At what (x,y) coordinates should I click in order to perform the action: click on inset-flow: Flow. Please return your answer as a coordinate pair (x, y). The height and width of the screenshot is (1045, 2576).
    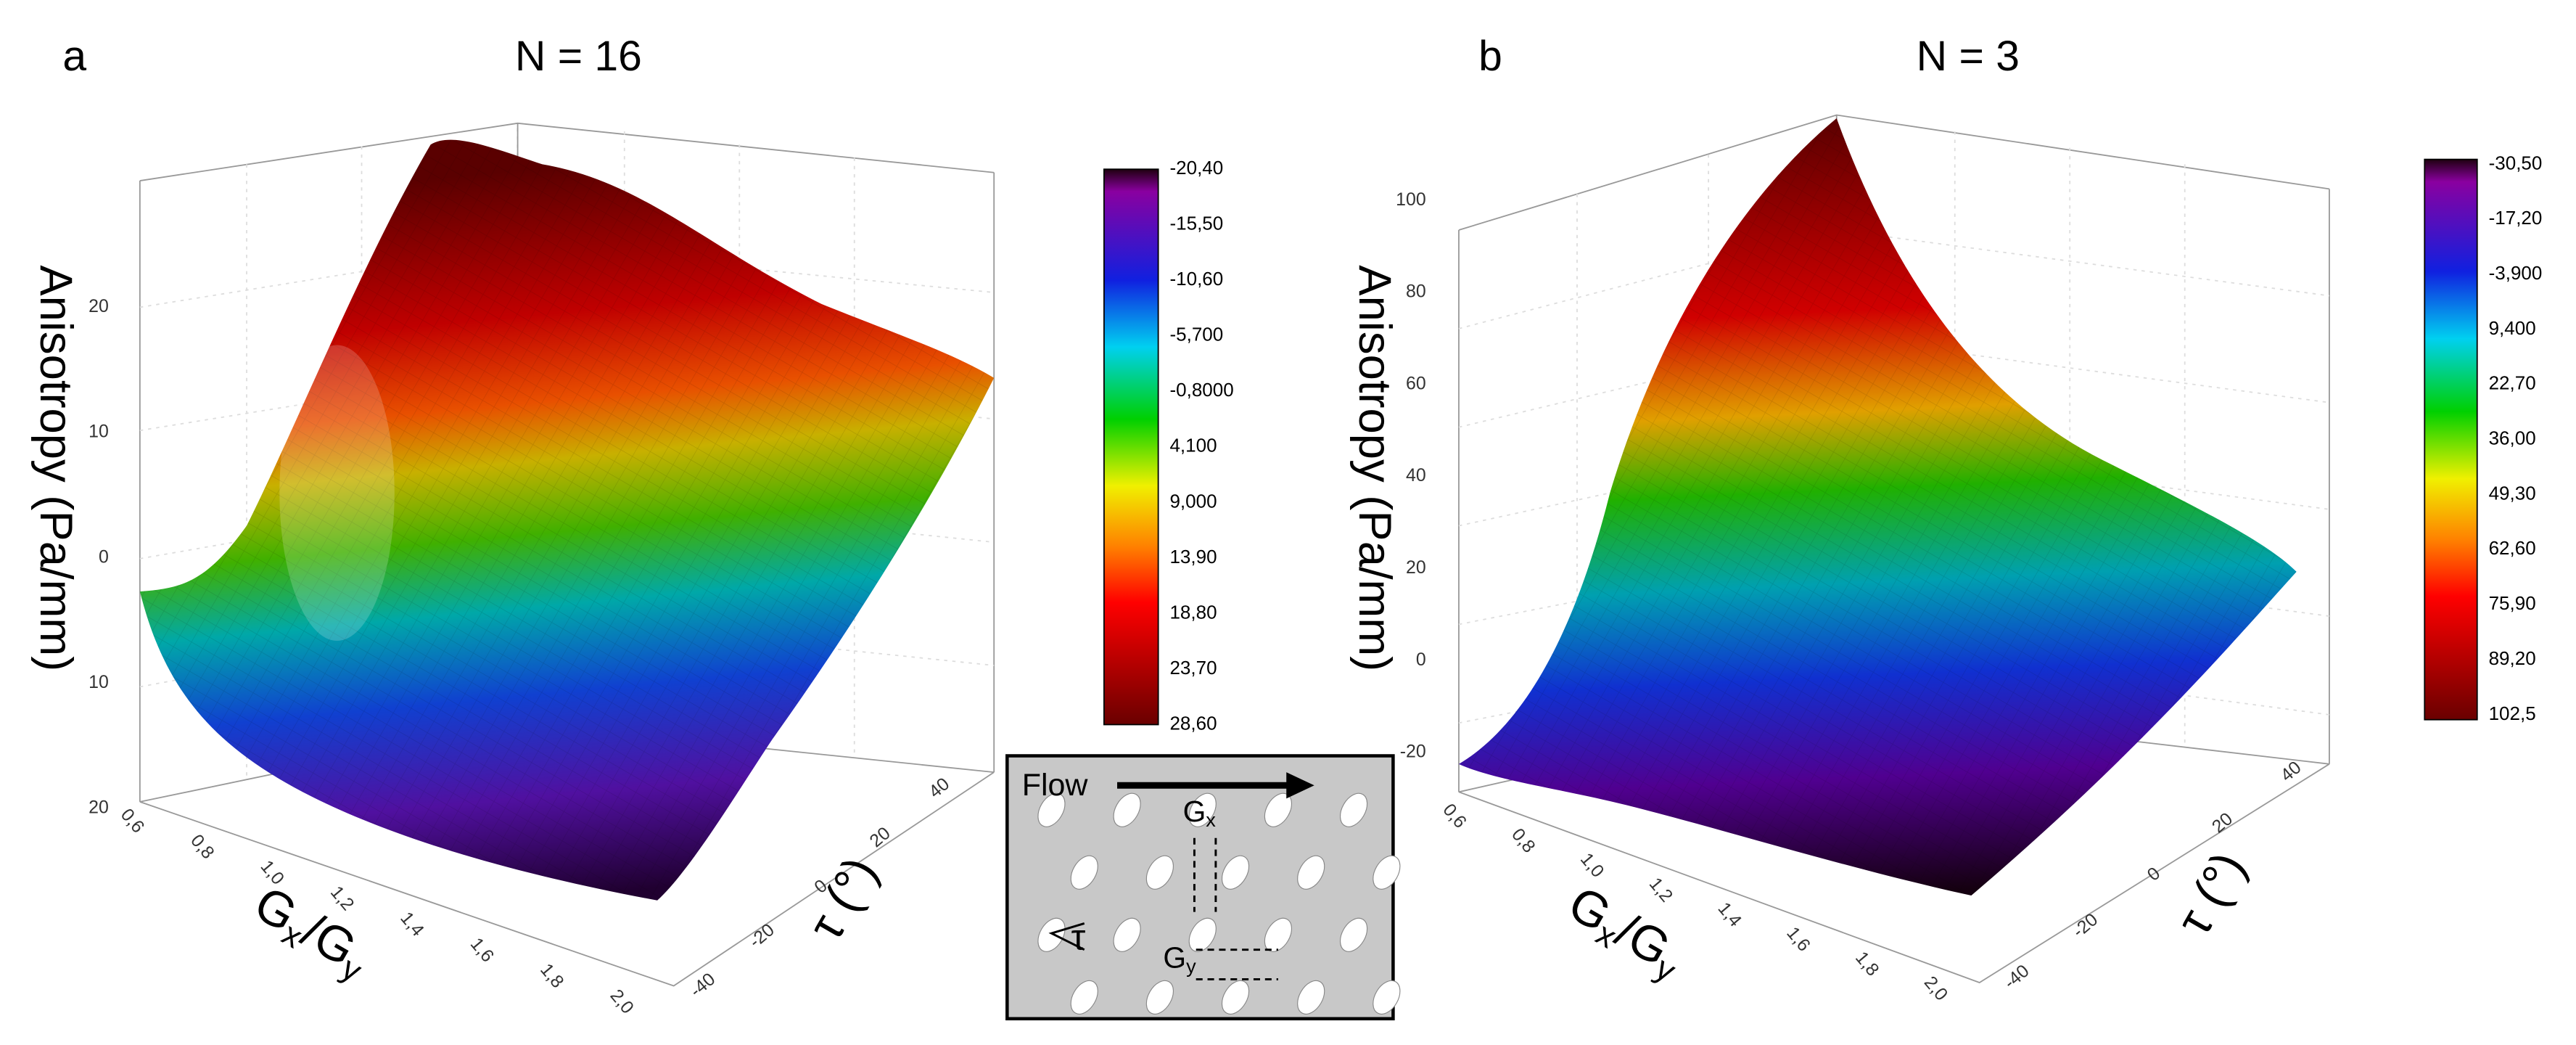
    Looking at the image, I should click on (1055, 785).